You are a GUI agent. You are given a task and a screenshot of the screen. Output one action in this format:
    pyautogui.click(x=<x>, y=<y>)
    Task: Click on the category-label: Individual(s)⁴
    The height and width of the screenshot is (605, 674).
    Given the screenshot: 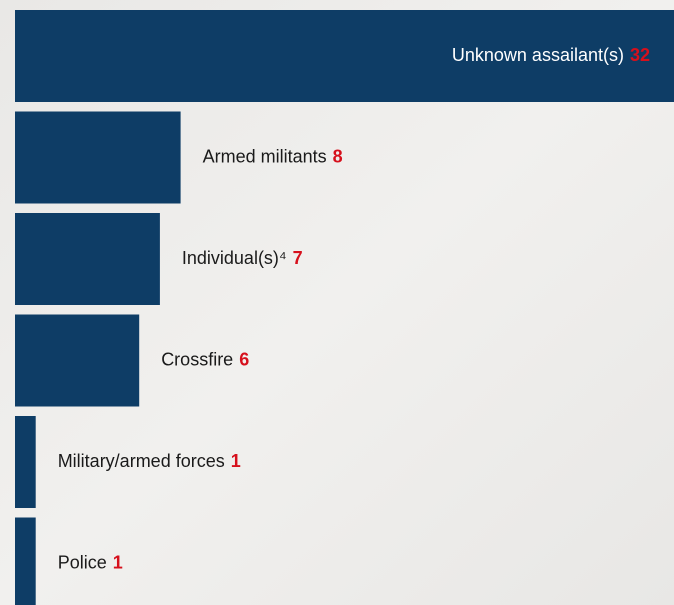 What is the action you would take?
    pyautogui.click(x=234, y=258)
    